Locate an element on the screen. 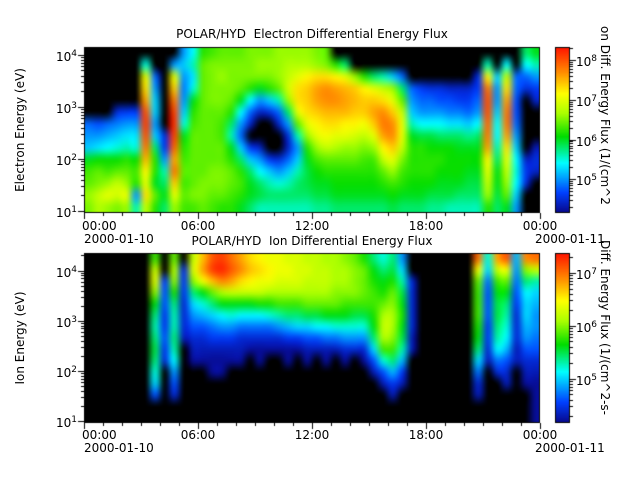  electron-colorbar-label: on Diff. Energy Flux (1/(cm^2 is located at coordinates (605, 115).